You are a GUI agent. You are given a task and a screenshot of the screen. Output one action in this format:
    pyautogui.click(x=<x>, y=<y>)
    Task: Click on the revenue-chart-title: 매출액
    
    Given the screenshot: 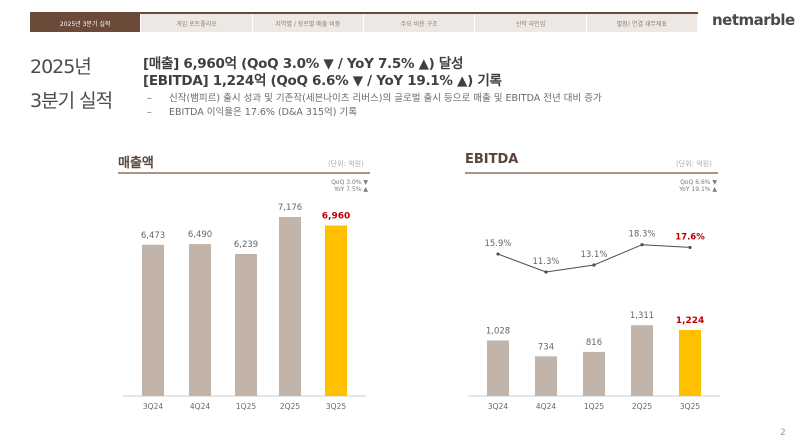 What is the action you would take?
    pyautogui.click(x=136, y=163)
    